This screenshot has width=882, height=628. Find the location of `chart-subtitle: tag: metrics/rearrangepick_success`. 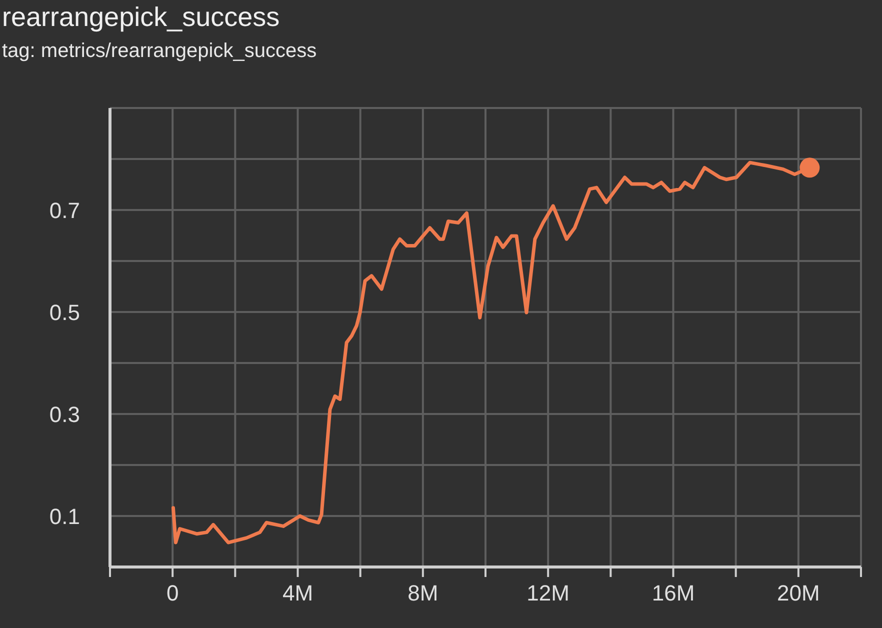

chart-subtitle: tag: metrics/rearrangepick_success is located at coordinates (159, 51).